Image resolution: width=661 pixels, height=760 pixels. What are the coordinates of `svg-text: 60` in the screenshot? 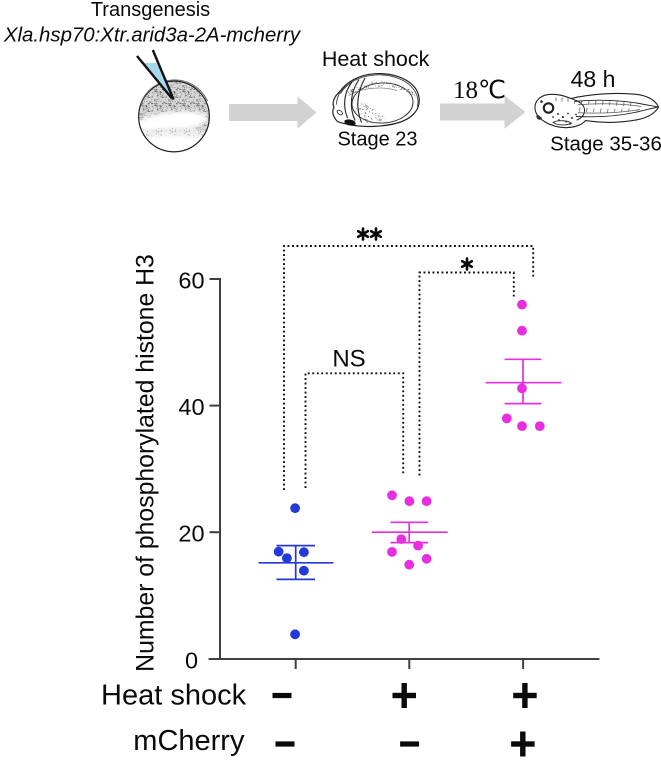 It's located at (191, 281).